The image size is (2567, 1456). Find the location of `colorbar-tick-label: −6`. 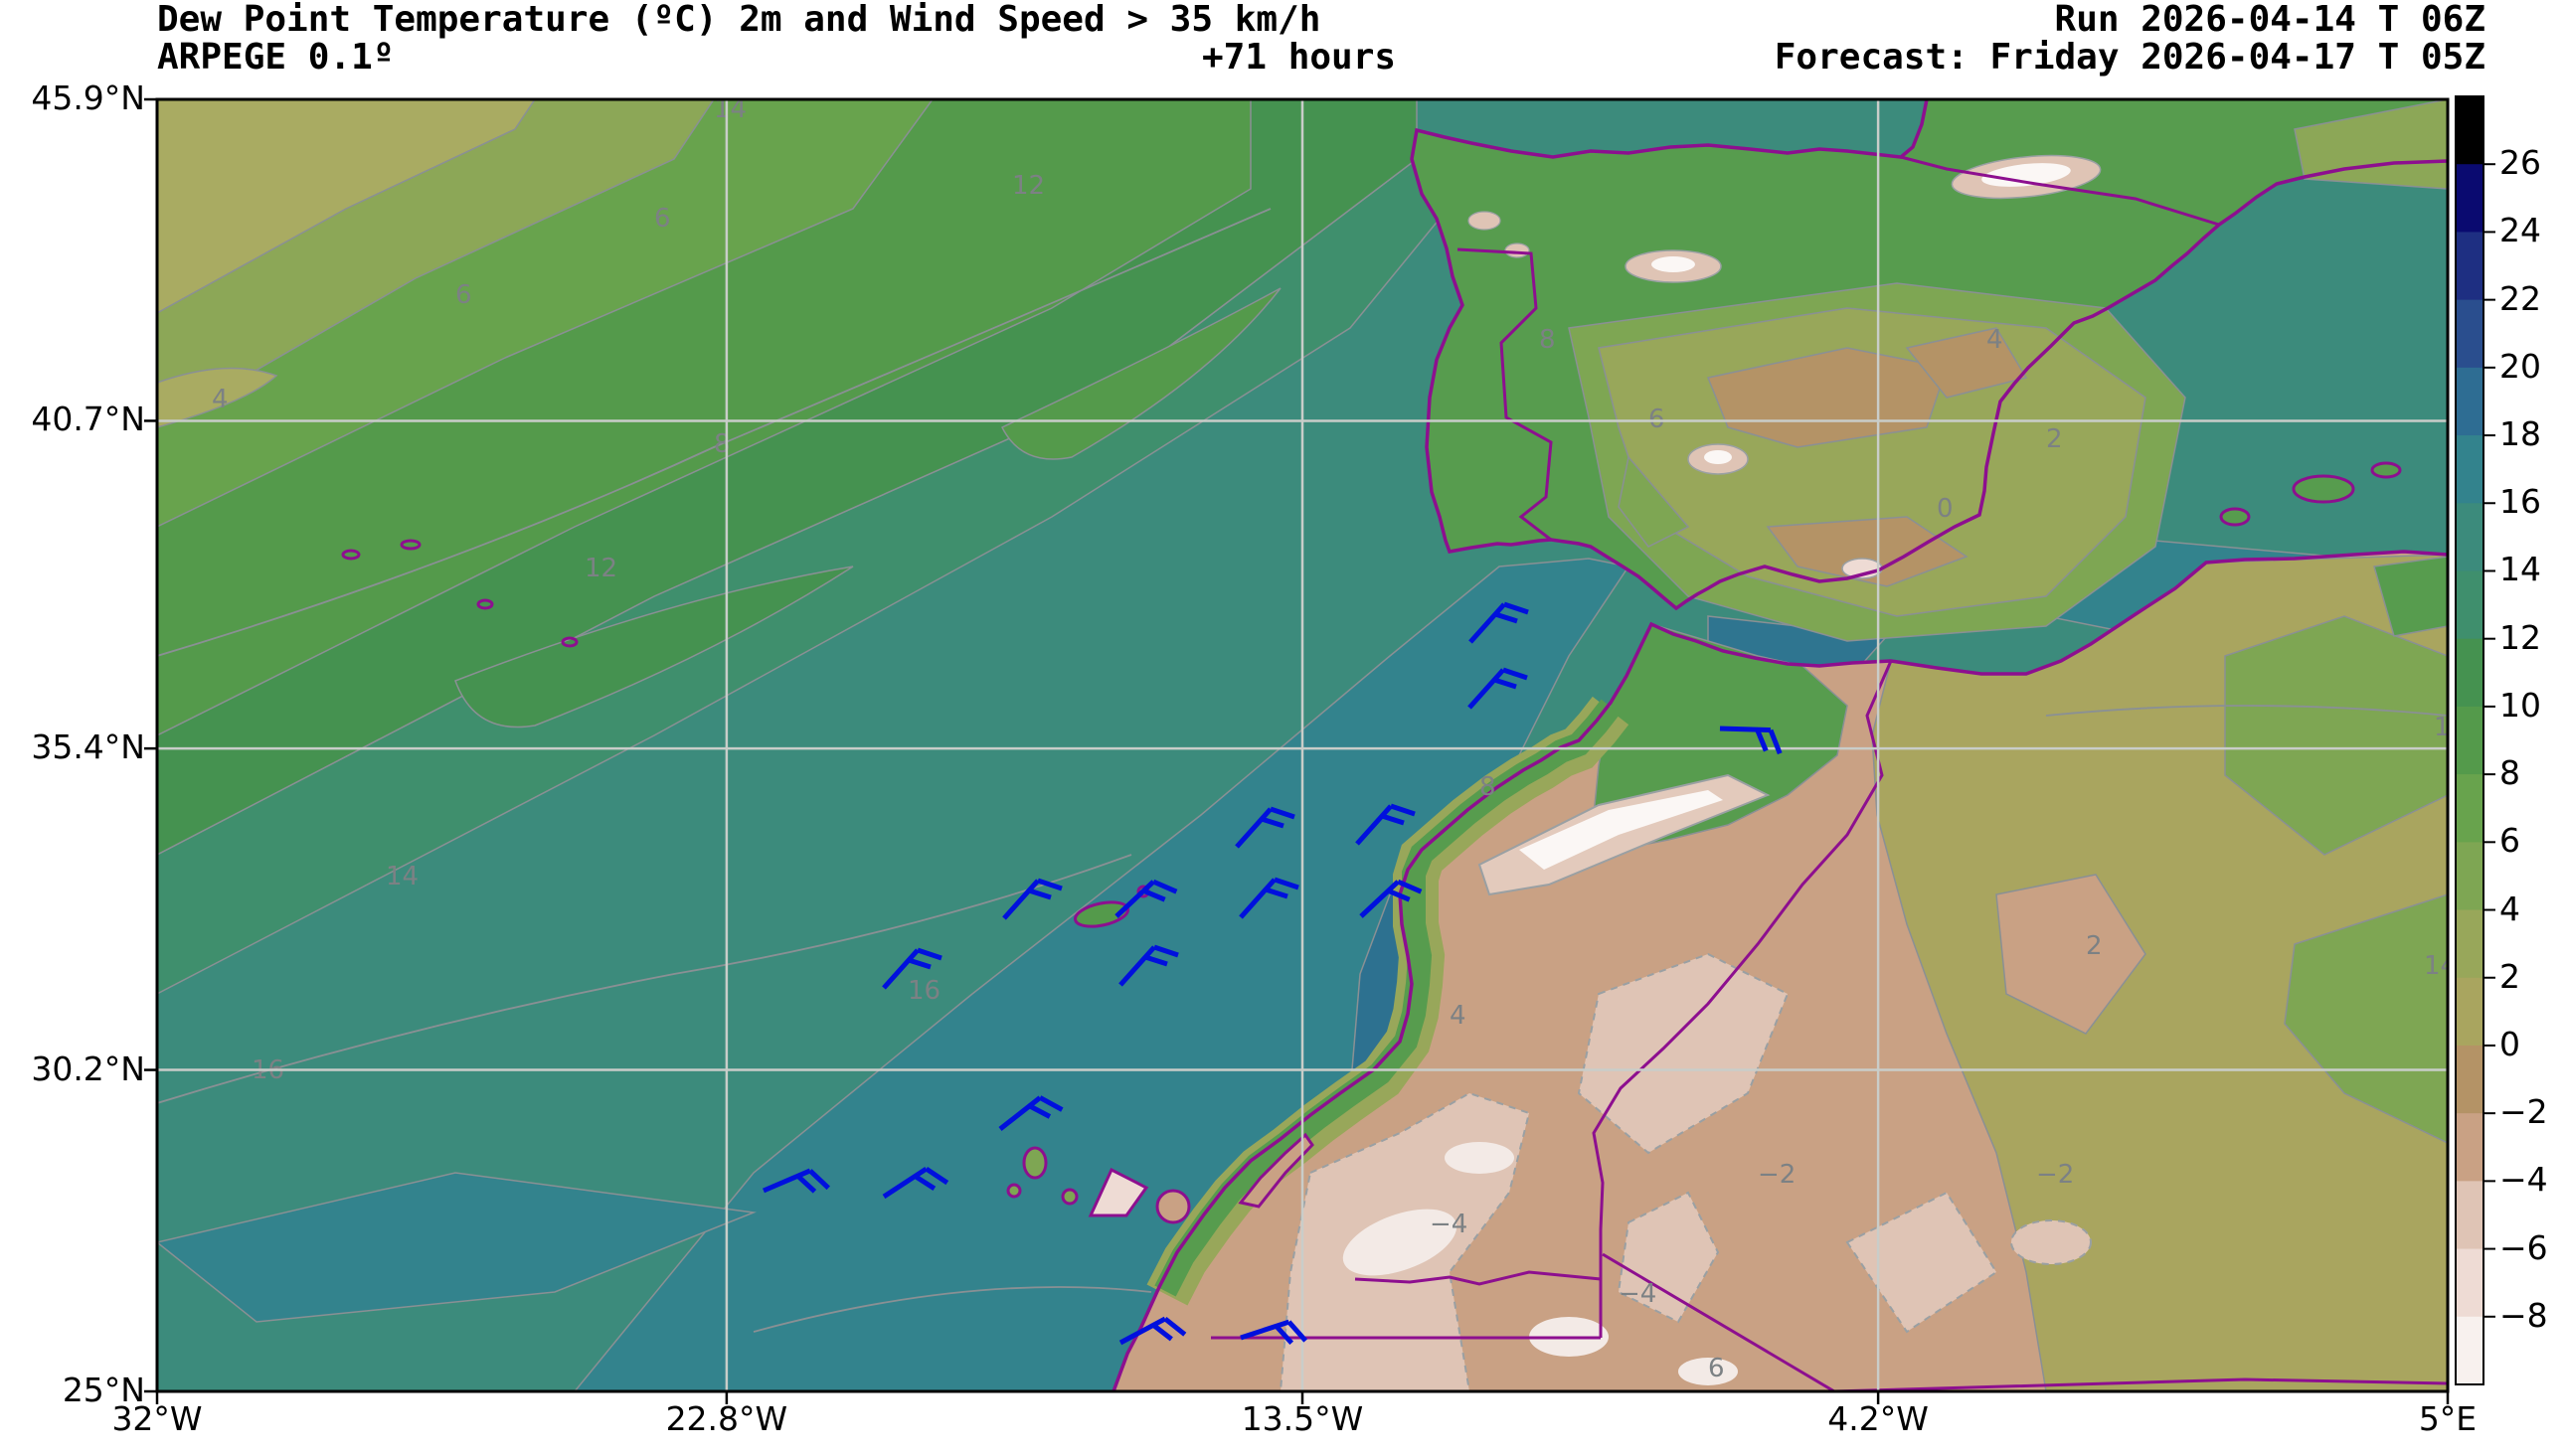

colorbar-tick-label: −6 is located at coordinates (2523, 1247).